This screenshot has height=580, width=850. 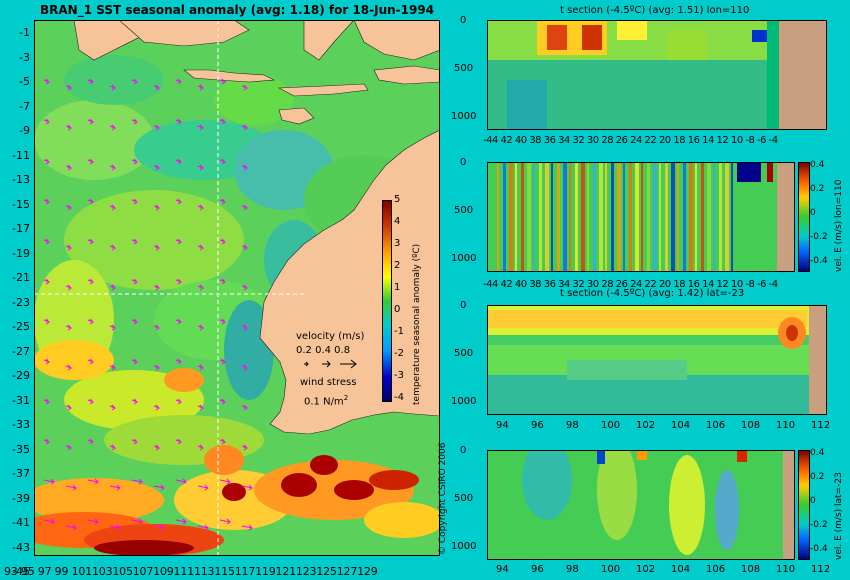 What do you see at coordinates (464, 258) in the screenshot?
I see `panel2-ytick: 1000` at bounding box center [464, 258].